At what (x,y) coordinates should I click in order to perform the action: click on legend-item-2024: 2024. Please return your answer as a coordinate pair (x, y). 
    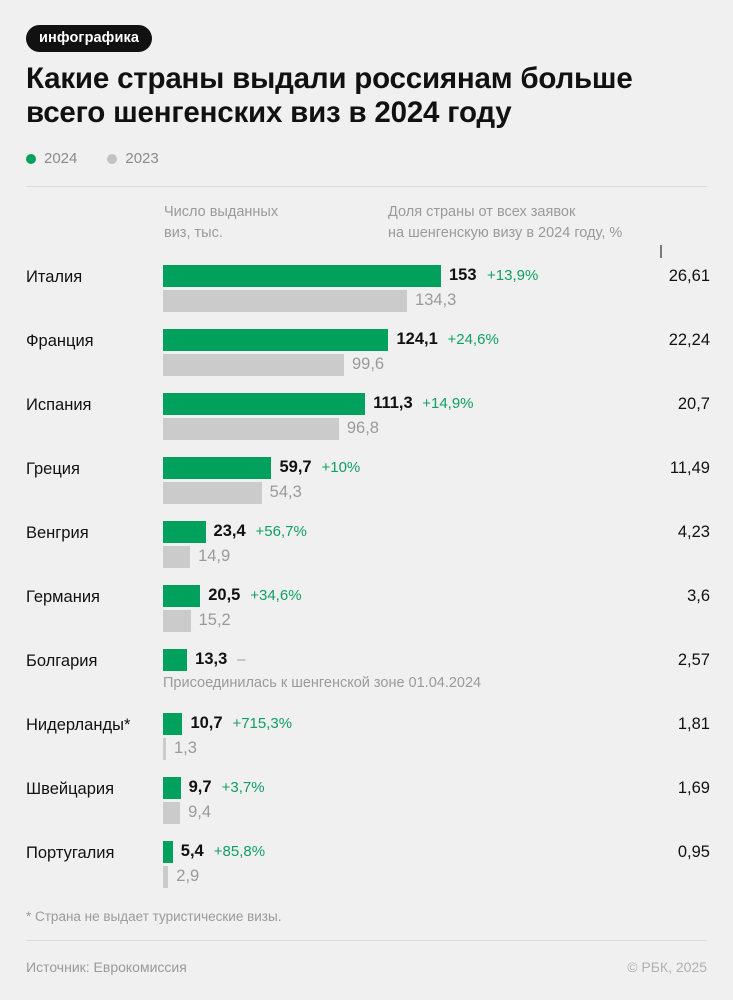
    Looking at the image, I should click on (51, 158).